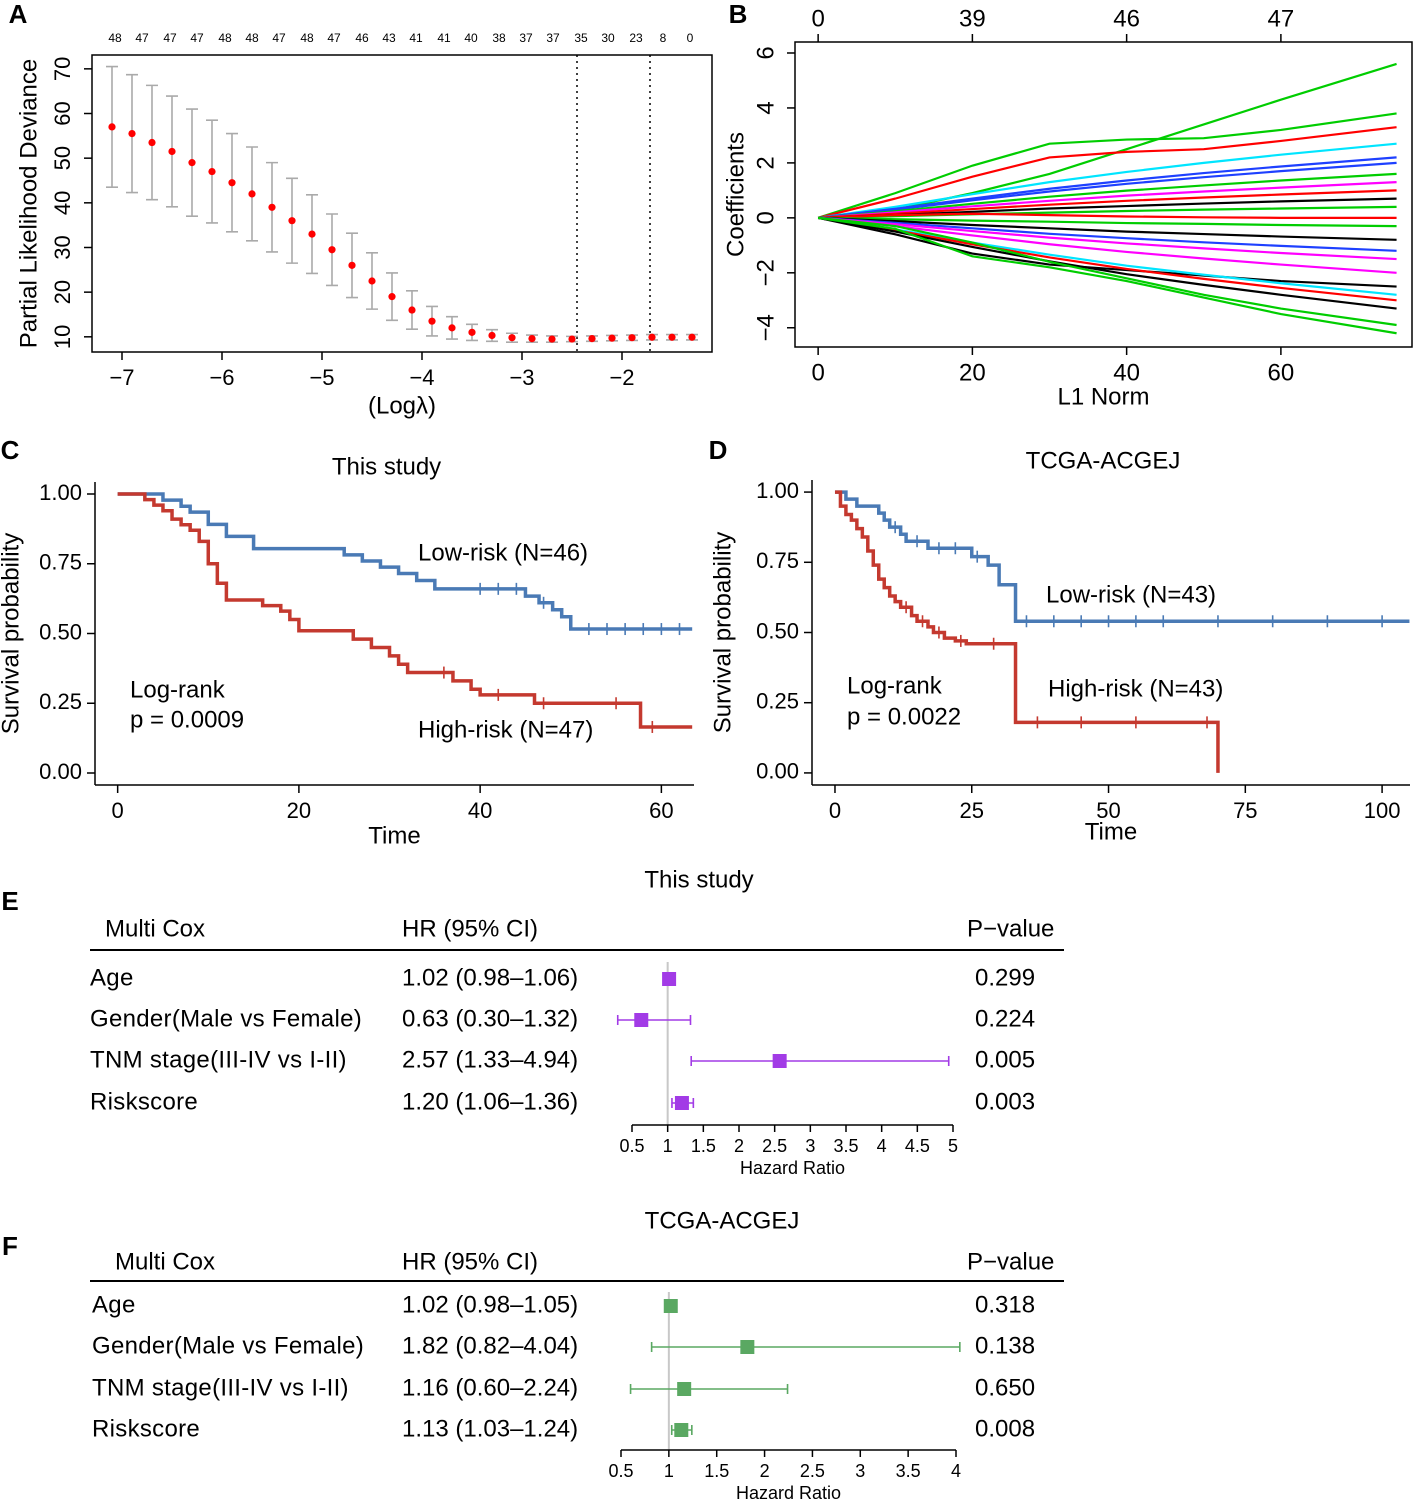 Image resolution: width=1418 pixels, height=1501 pixels. What do you see at coordinates (1005, 1345) in the screenshot?
I see `p-value: 0.138` at bounding box center [1005, 1345].